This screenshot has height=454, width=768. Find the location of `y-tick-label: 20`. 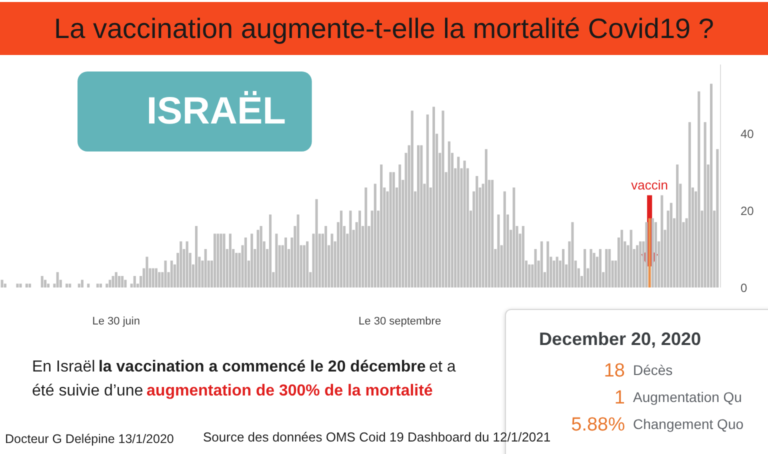

y-tick-label: 20 is located at coordinates (747, 211).